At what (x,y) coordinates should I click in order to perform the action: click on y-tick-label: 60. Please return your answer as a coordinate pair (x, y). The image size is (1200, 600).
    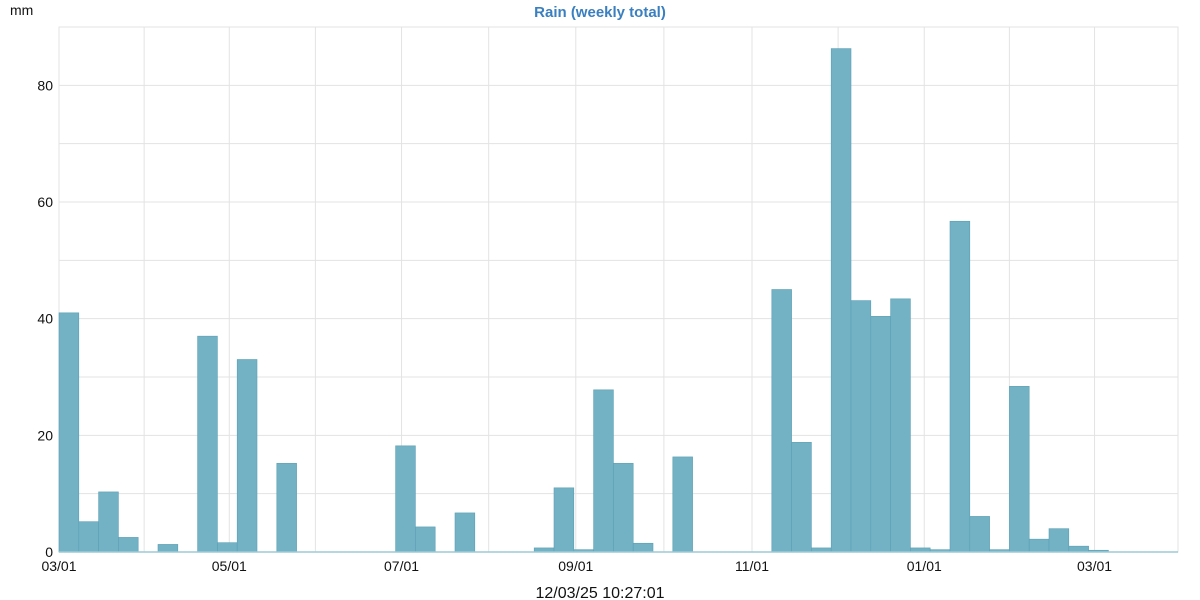
    Looking at the image, I should click on (45, 202).